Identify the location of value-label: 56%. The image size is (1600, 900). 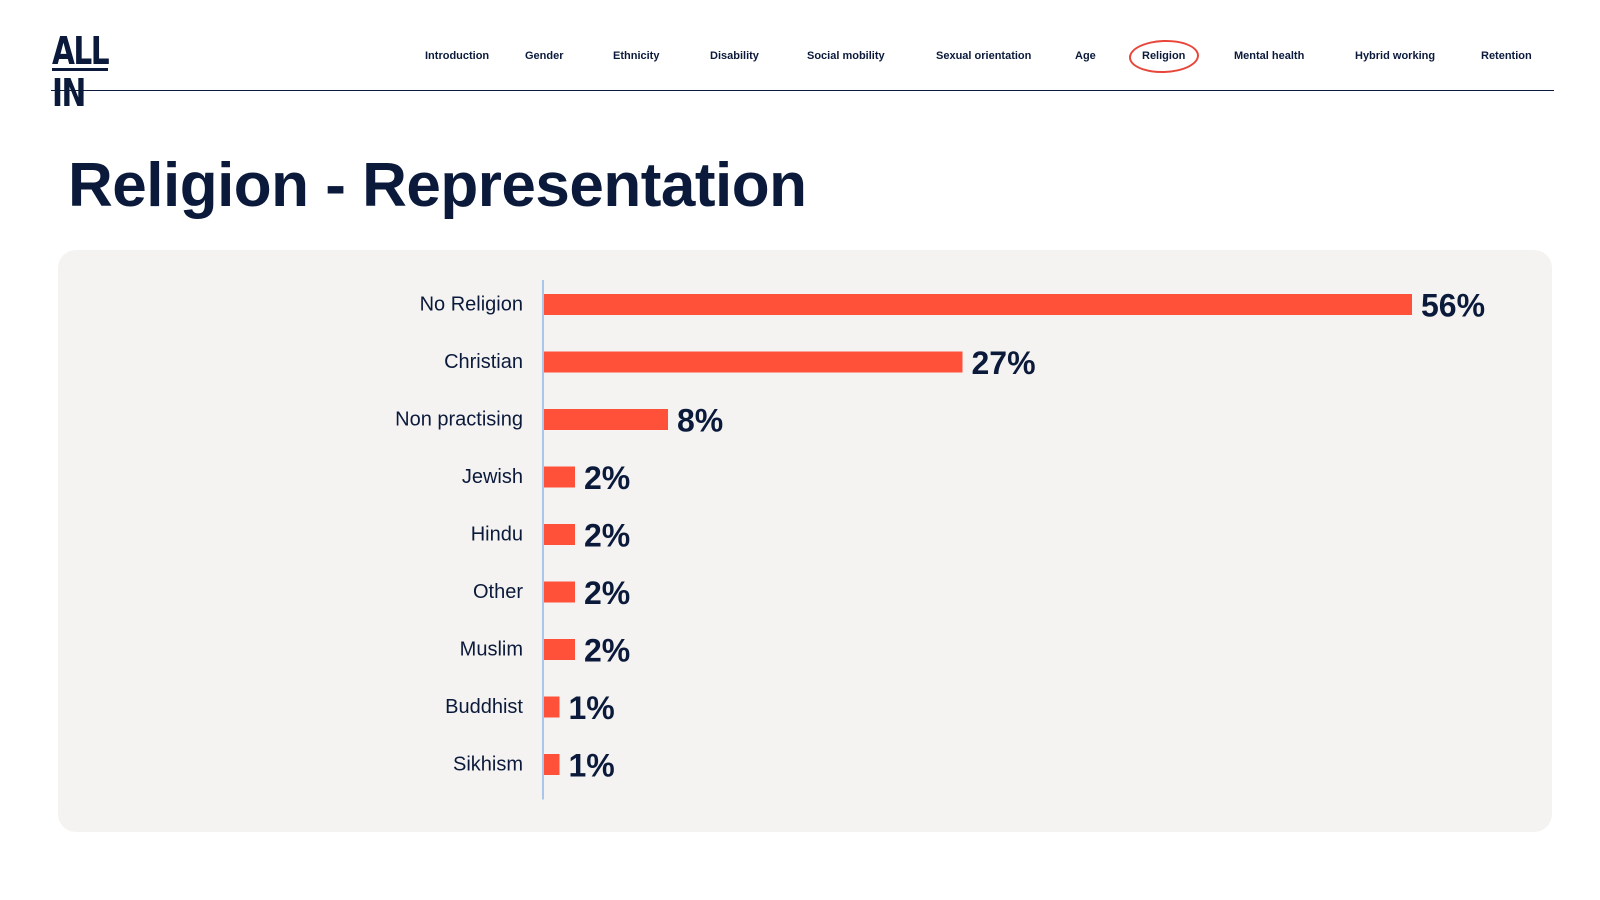
(1453, 306).